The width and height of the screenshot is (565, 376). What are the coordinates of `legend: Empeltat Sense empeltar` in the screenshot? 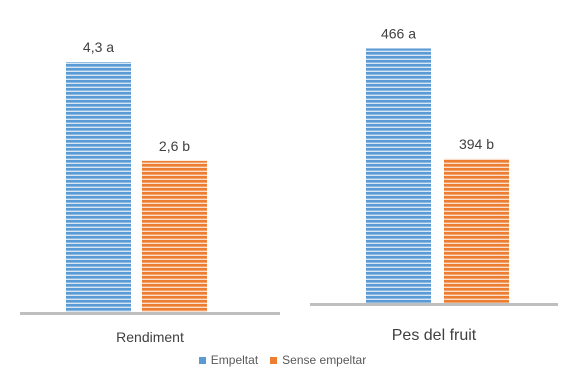 It's located at (282, 360).